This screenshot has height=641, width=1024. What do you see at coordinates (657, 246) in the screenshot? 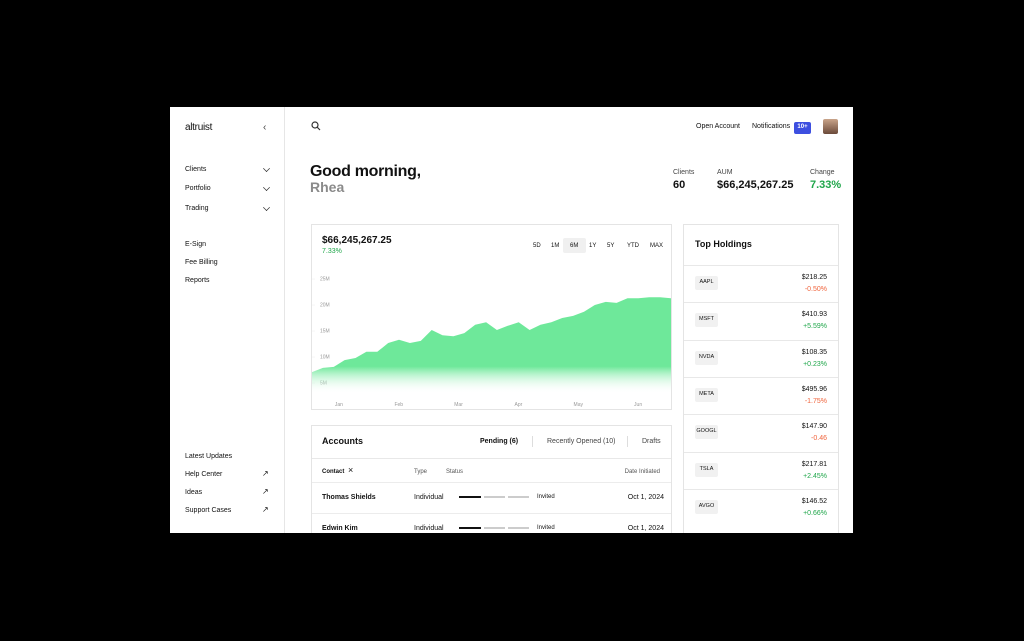
I see `range-button: MAX` at bounding box center [657, 246].